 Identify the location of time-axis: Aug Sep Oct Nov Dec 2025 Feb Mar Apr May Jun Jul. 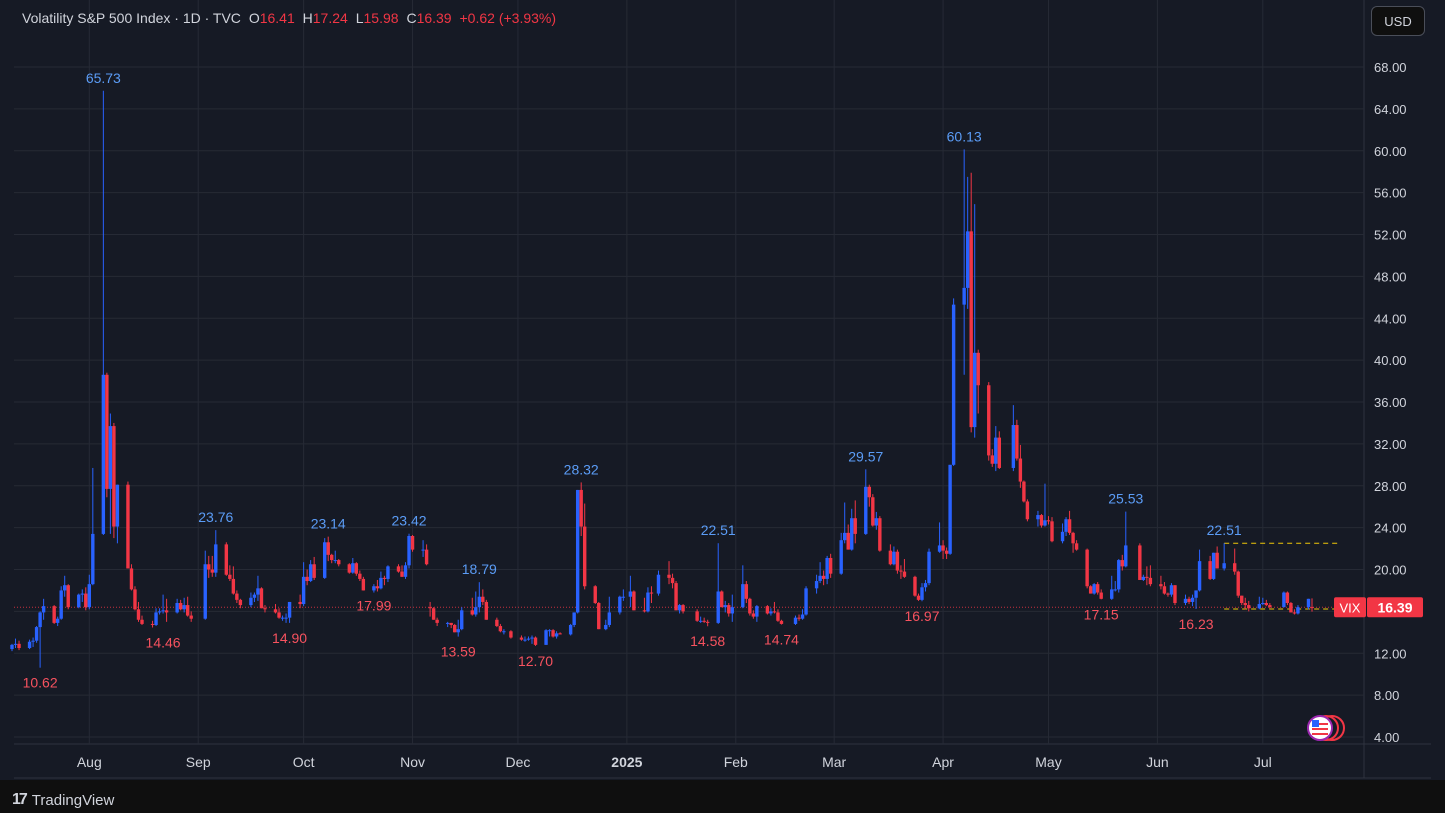
(674, 762).